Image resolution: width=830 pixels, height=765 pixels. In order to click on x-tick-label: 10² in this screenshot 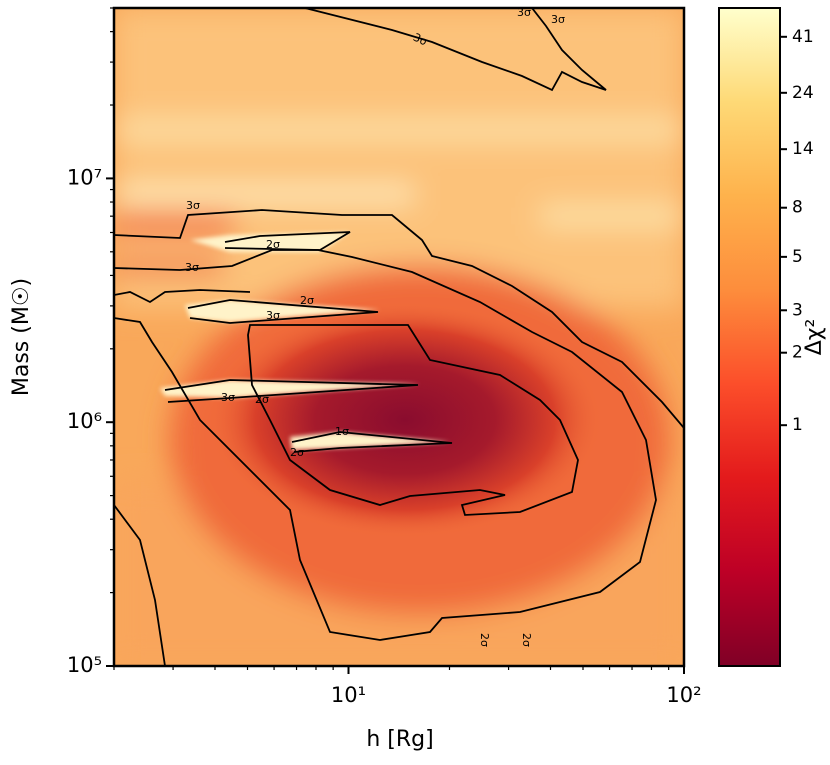, I will do `click(683, 695)`.